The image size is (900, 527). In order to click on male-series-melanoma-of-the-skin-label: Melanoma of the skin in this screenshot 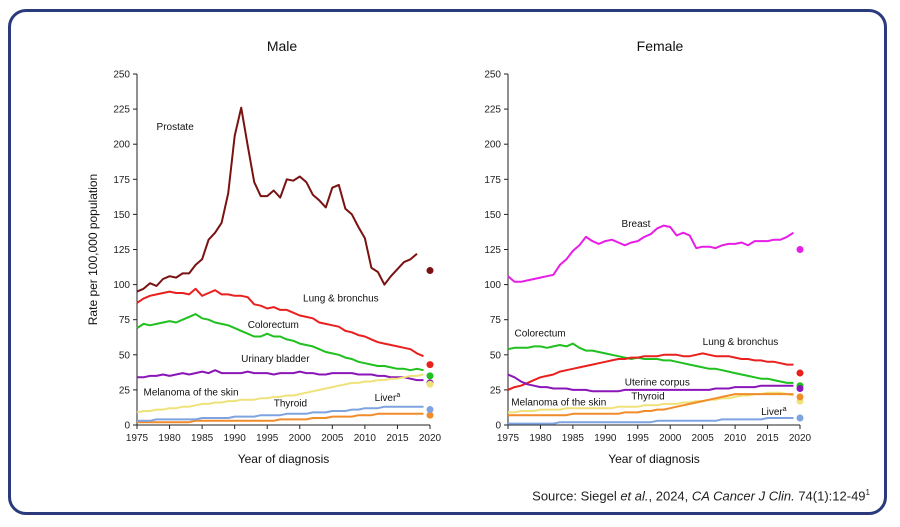, I will do `click(191, 393)`.